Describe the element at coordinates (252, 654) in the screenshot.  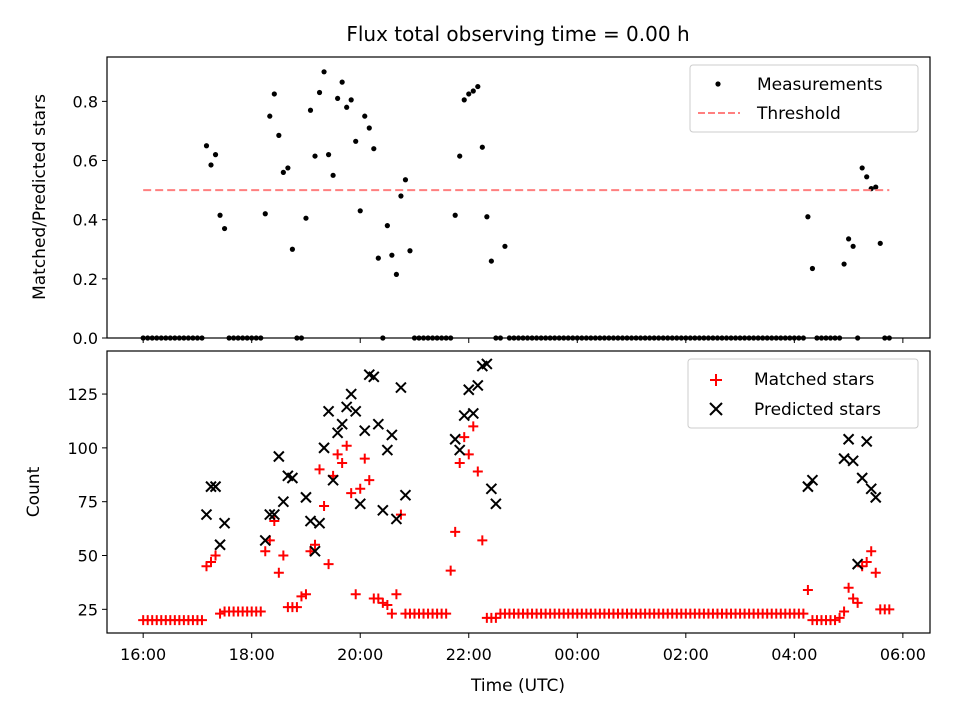
I see `x-tick-label: 18:00` at that location.